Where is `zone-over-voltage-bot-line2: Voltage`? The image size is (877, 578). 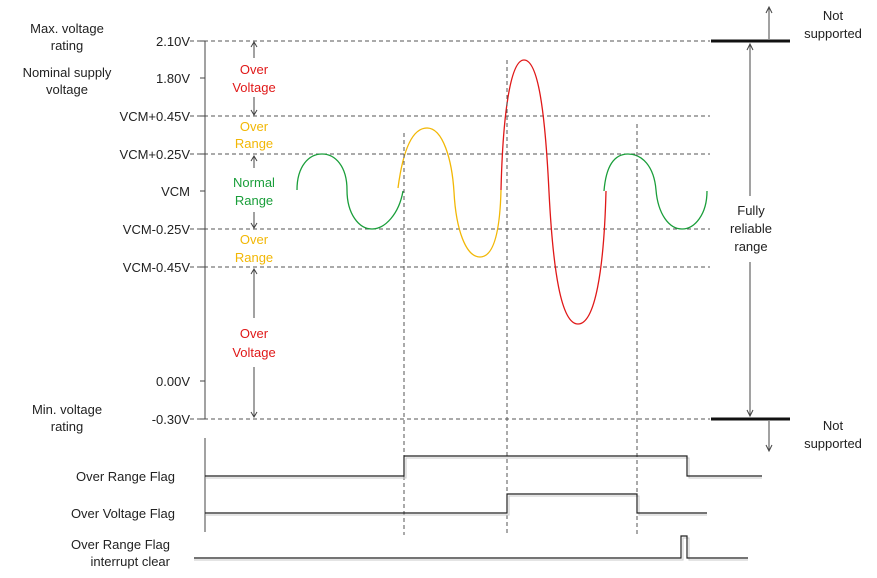 zone-over-voltage-bot-line2: Voltage is located at coordinates (253, 352).